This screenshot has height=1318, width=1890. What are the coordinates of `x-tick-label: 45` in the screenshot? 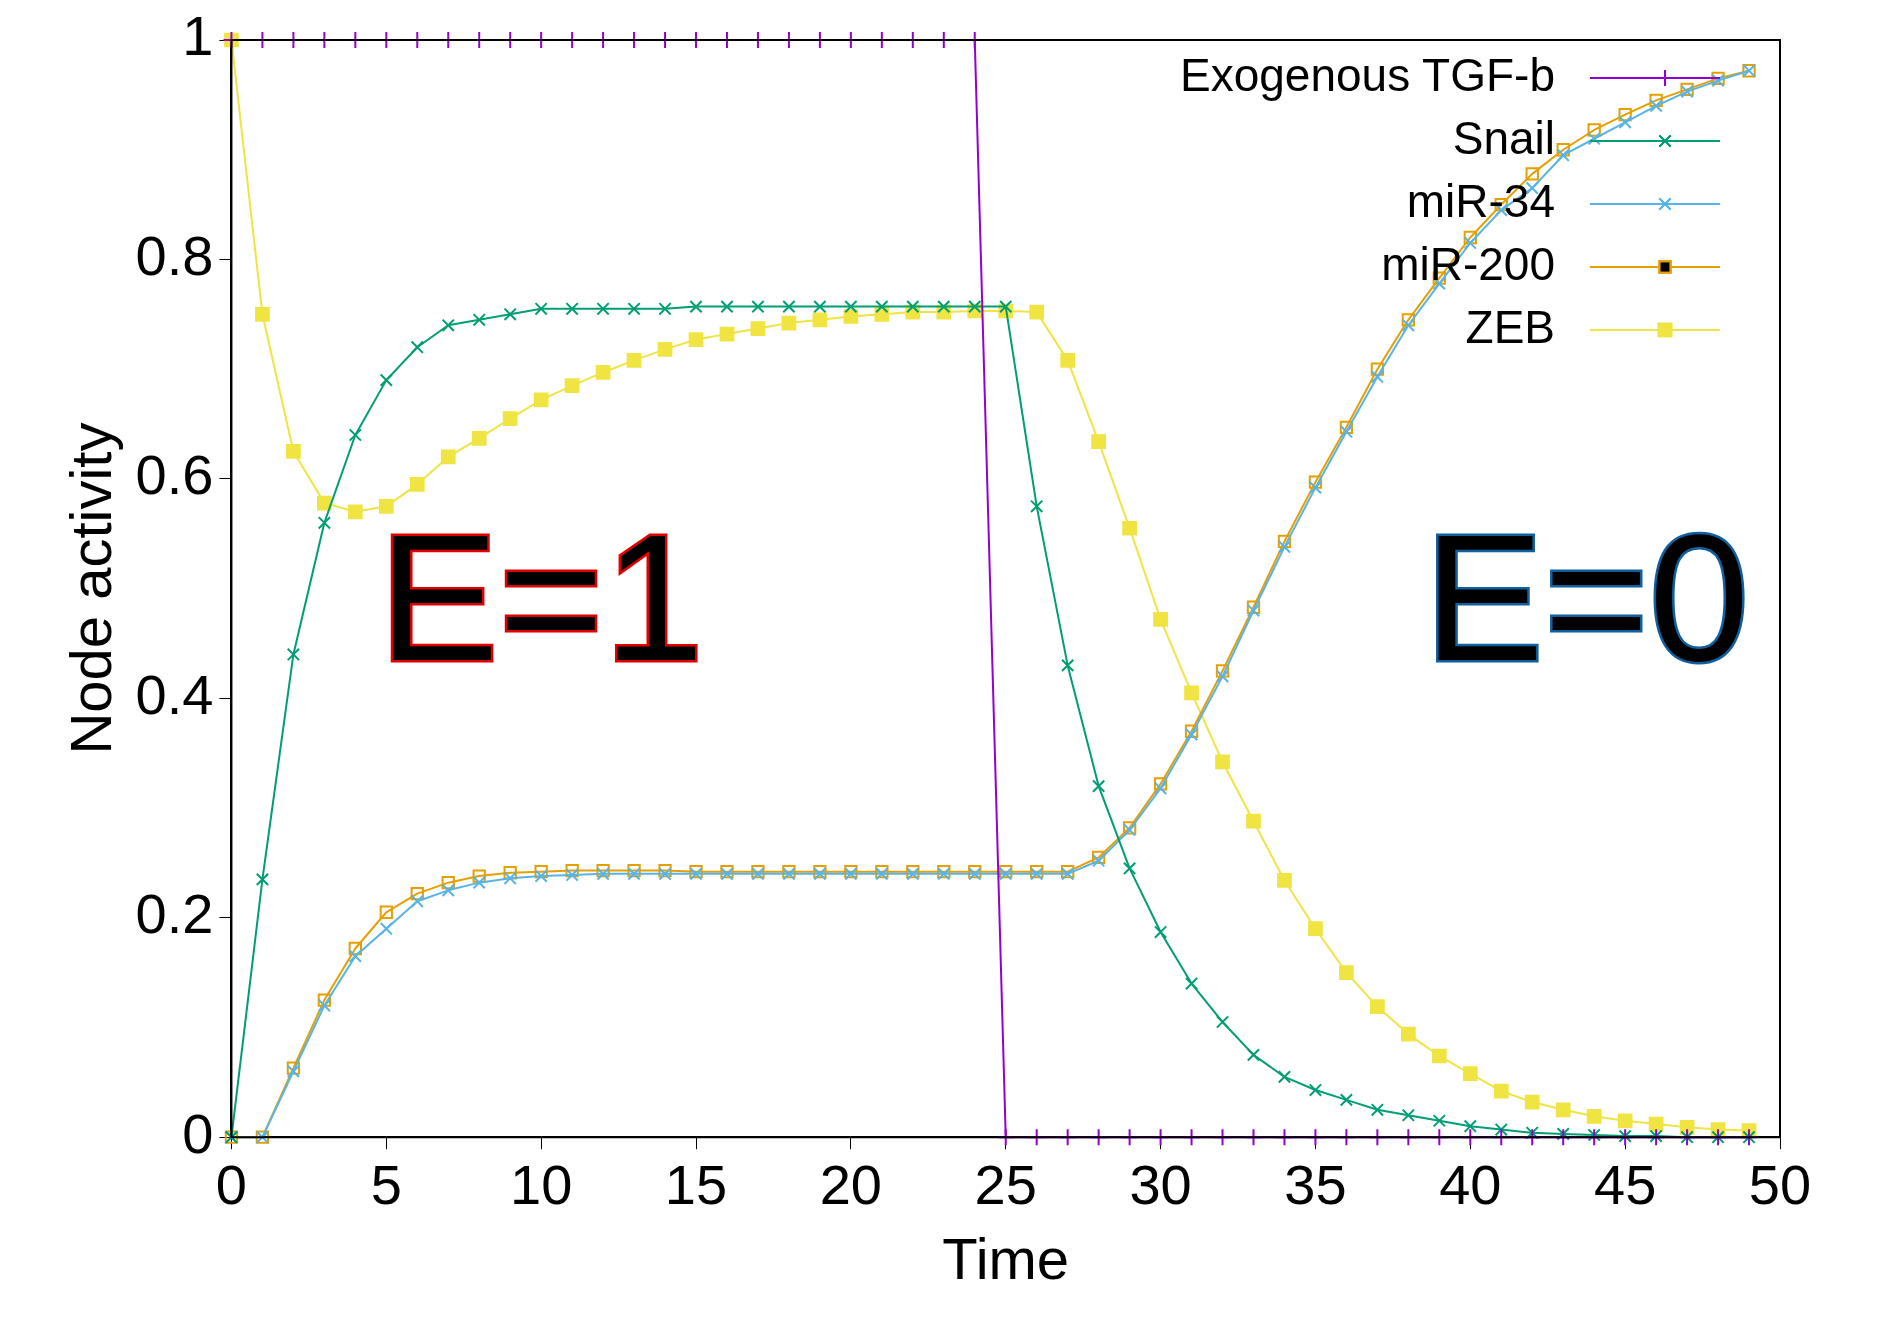 It's located at (1625, 1185).